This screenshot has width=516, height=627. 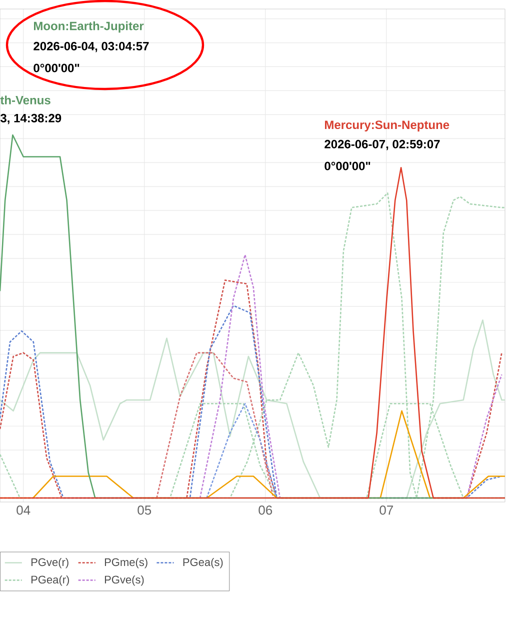 I want to click on legend-label: PGme(s), so click(x=126, y=563).